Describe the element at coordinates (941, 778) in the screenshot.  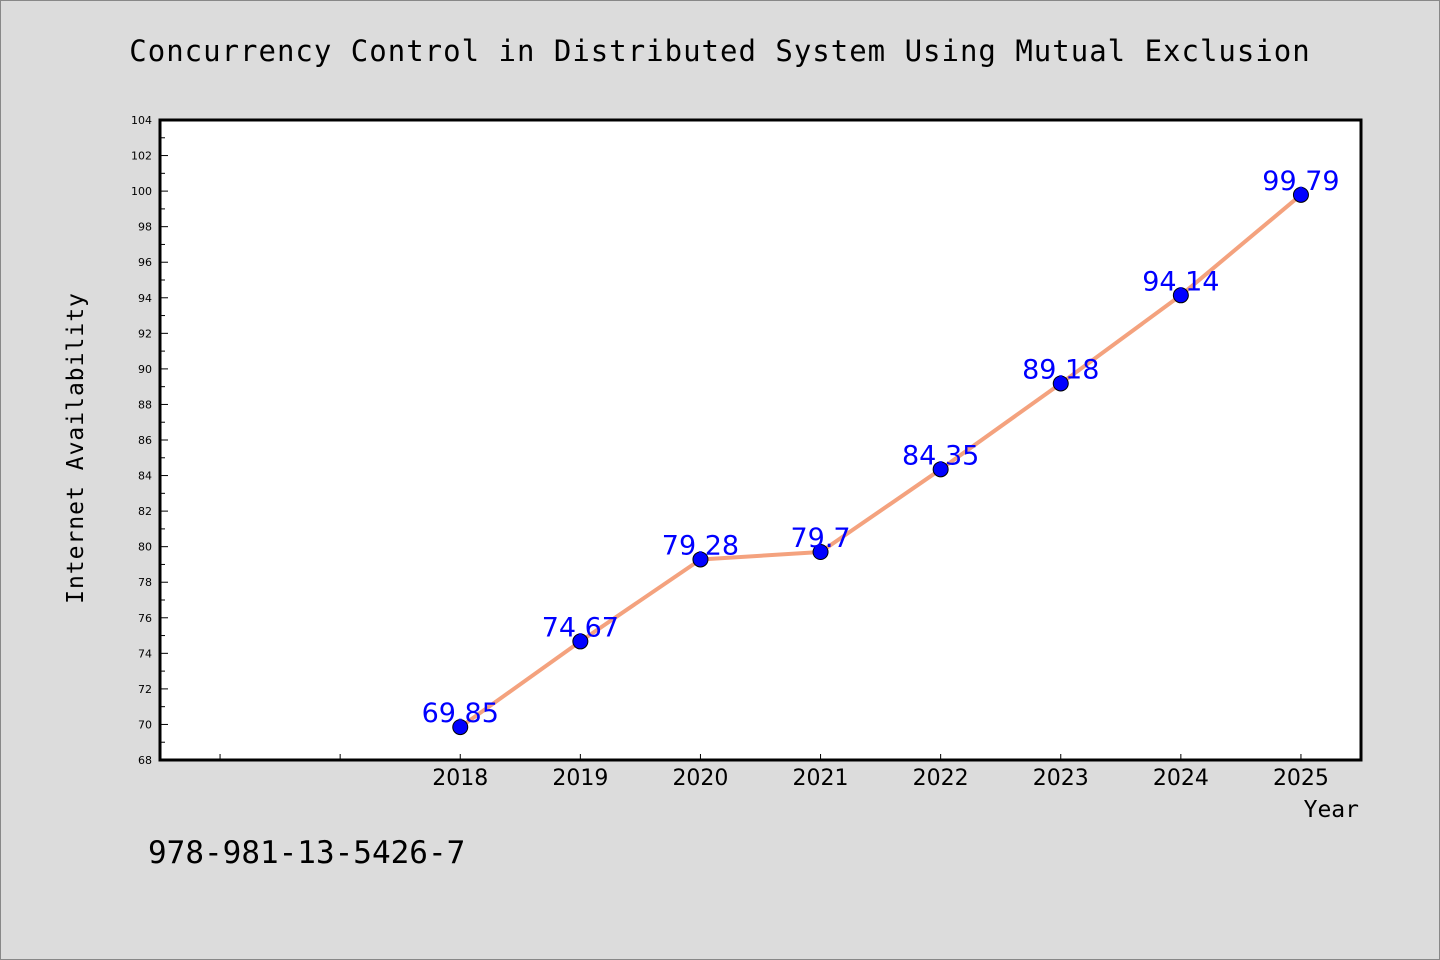
I see `x-tick-label: 2022` at that location.